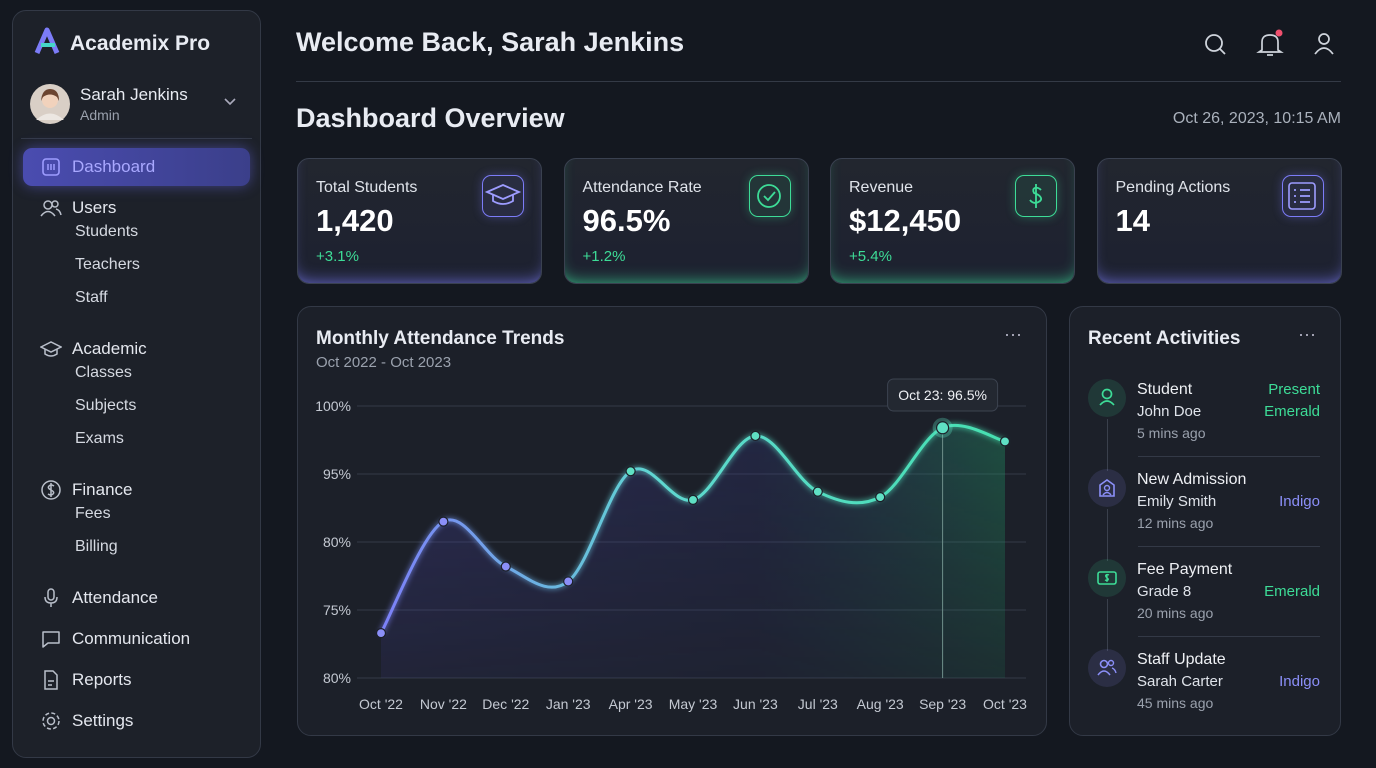 This screenshot has height=768, width=1376. I want to click on x-tick-label: Jan '23, so click(568, 704).